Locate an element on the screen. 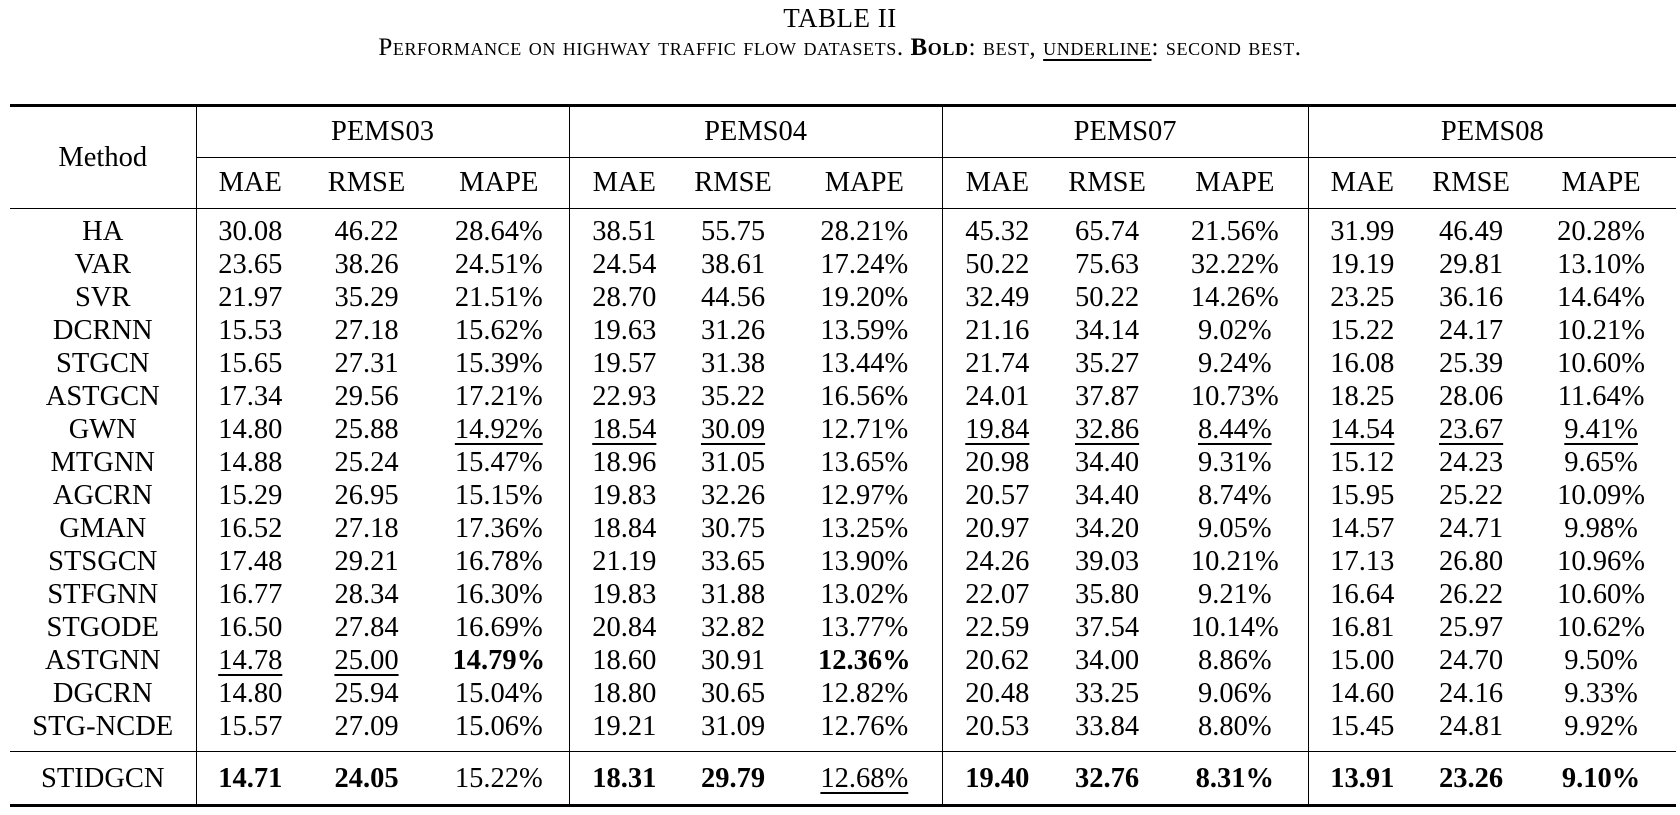  value-cell: 8.44% is located at coordinates (1235, 429).